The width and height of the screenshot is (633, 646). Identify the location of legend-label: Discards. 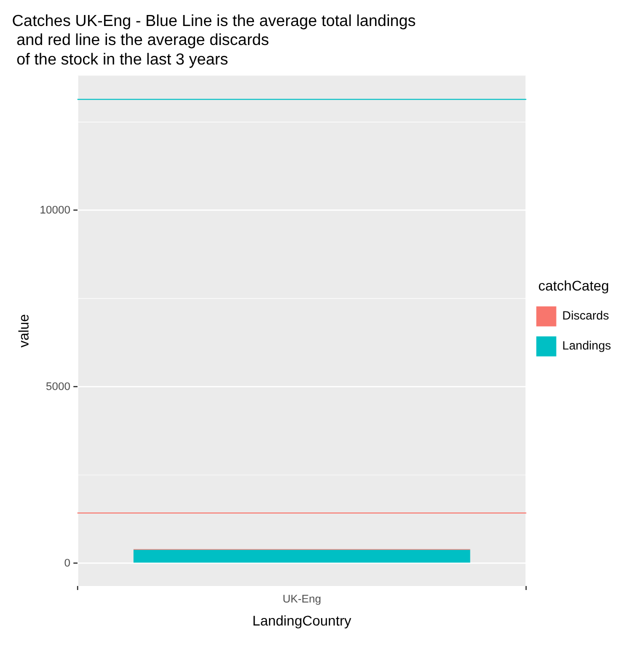
(585, 315).